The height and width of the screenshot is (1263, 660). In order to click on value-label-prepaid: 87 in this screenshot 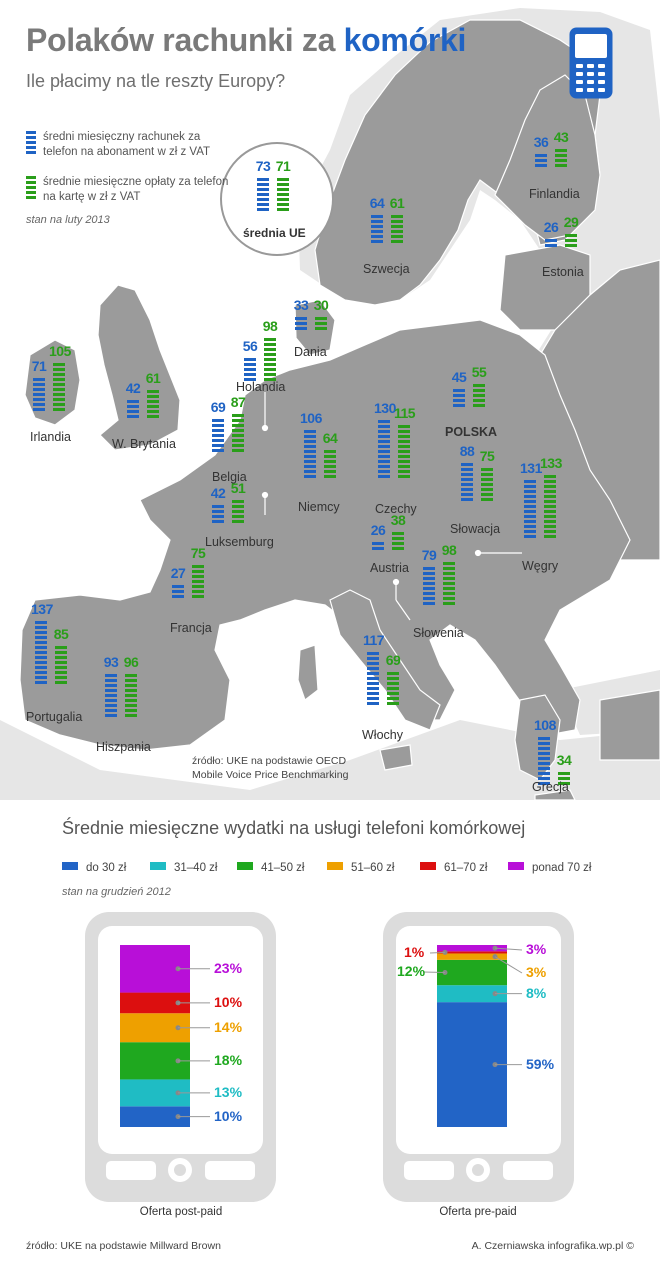, I will do `click(238, 402)`.